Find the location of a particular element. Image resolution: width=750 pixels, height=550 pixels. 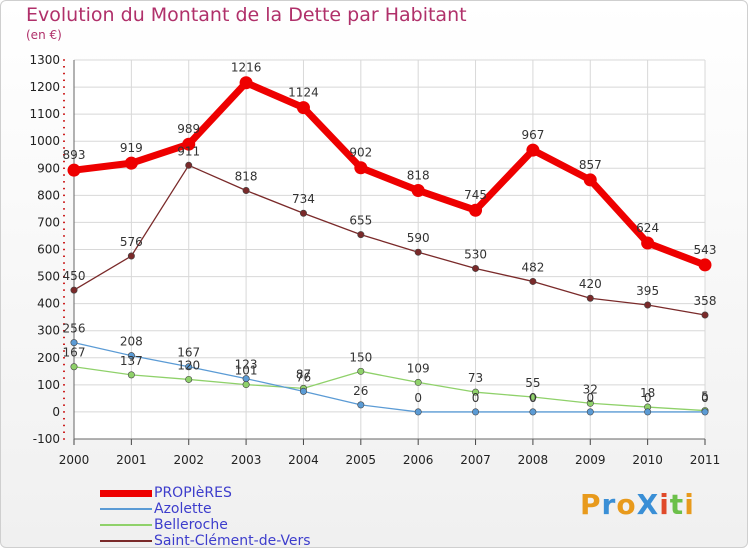

data-label: 26 is located at coordinates (360, 391).